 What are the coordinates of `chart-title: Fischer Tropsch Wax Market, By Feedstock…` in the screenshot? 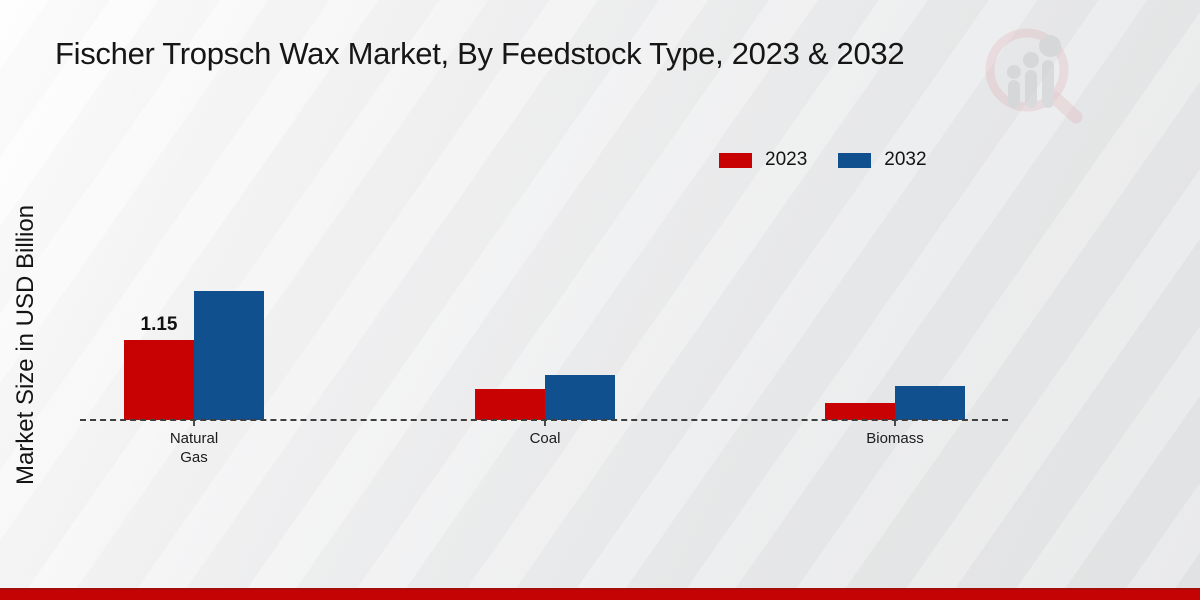 It's located at (480, 53).